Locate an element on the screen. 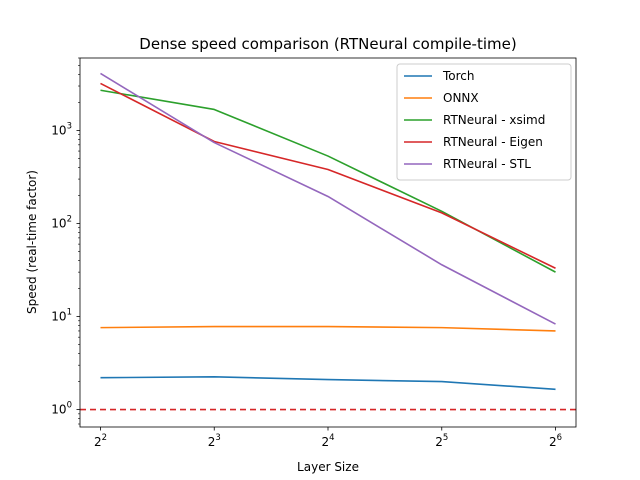  legend-label: Torch is located at coordinates (458, 76).